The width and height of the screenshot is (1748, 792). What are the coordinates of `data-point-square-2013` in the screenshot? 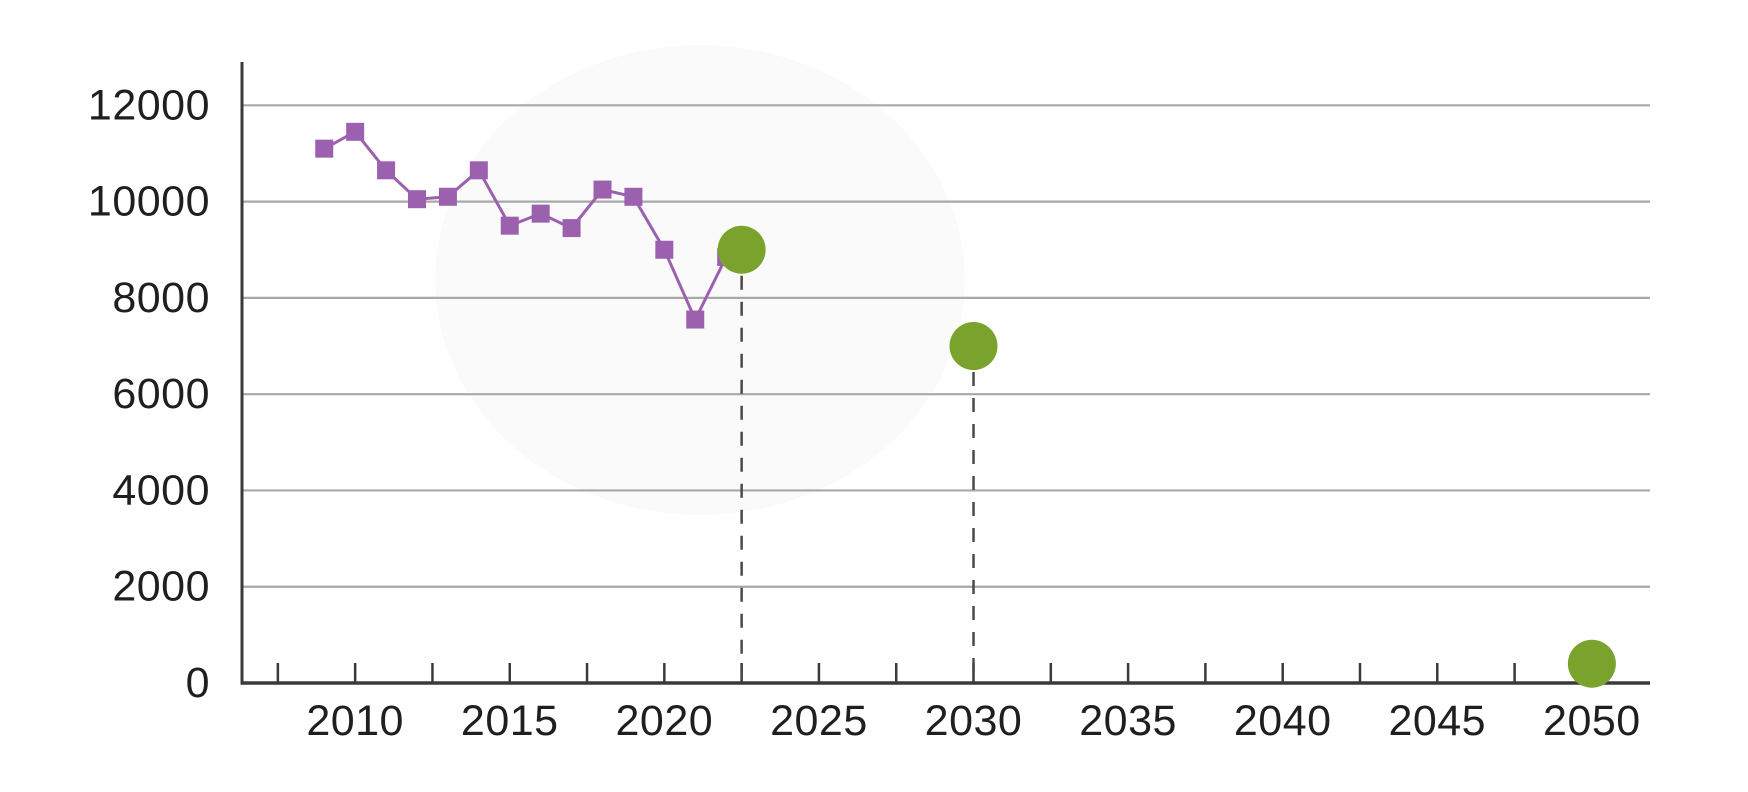 It's located at (447, 196).